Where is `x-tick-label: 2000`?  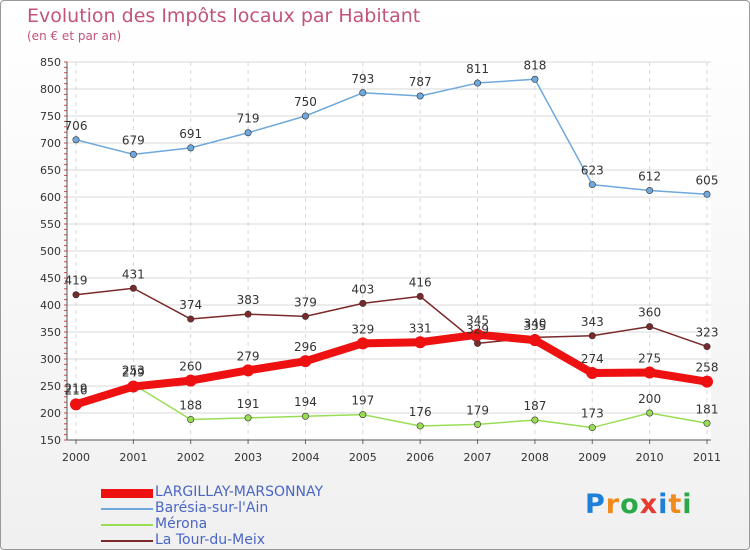
x-tick-label: 2000 is located at coordinates (76, 457).